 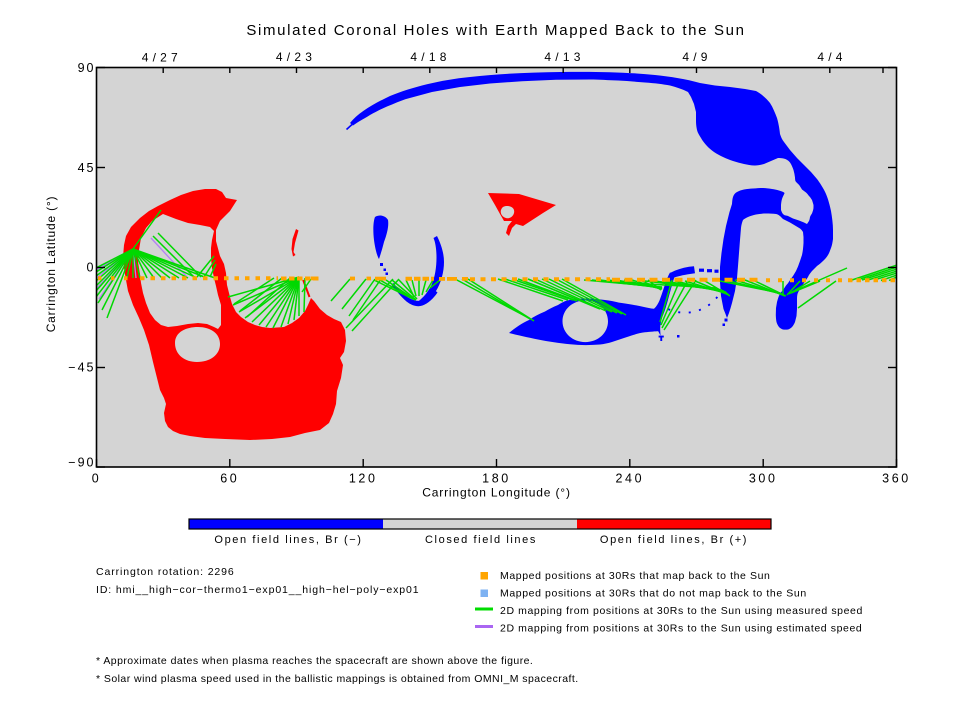 What do you see at coordinates (763, 479) in the screenshot?
I see `svg-text: 300` at bounding box center [763, 479].